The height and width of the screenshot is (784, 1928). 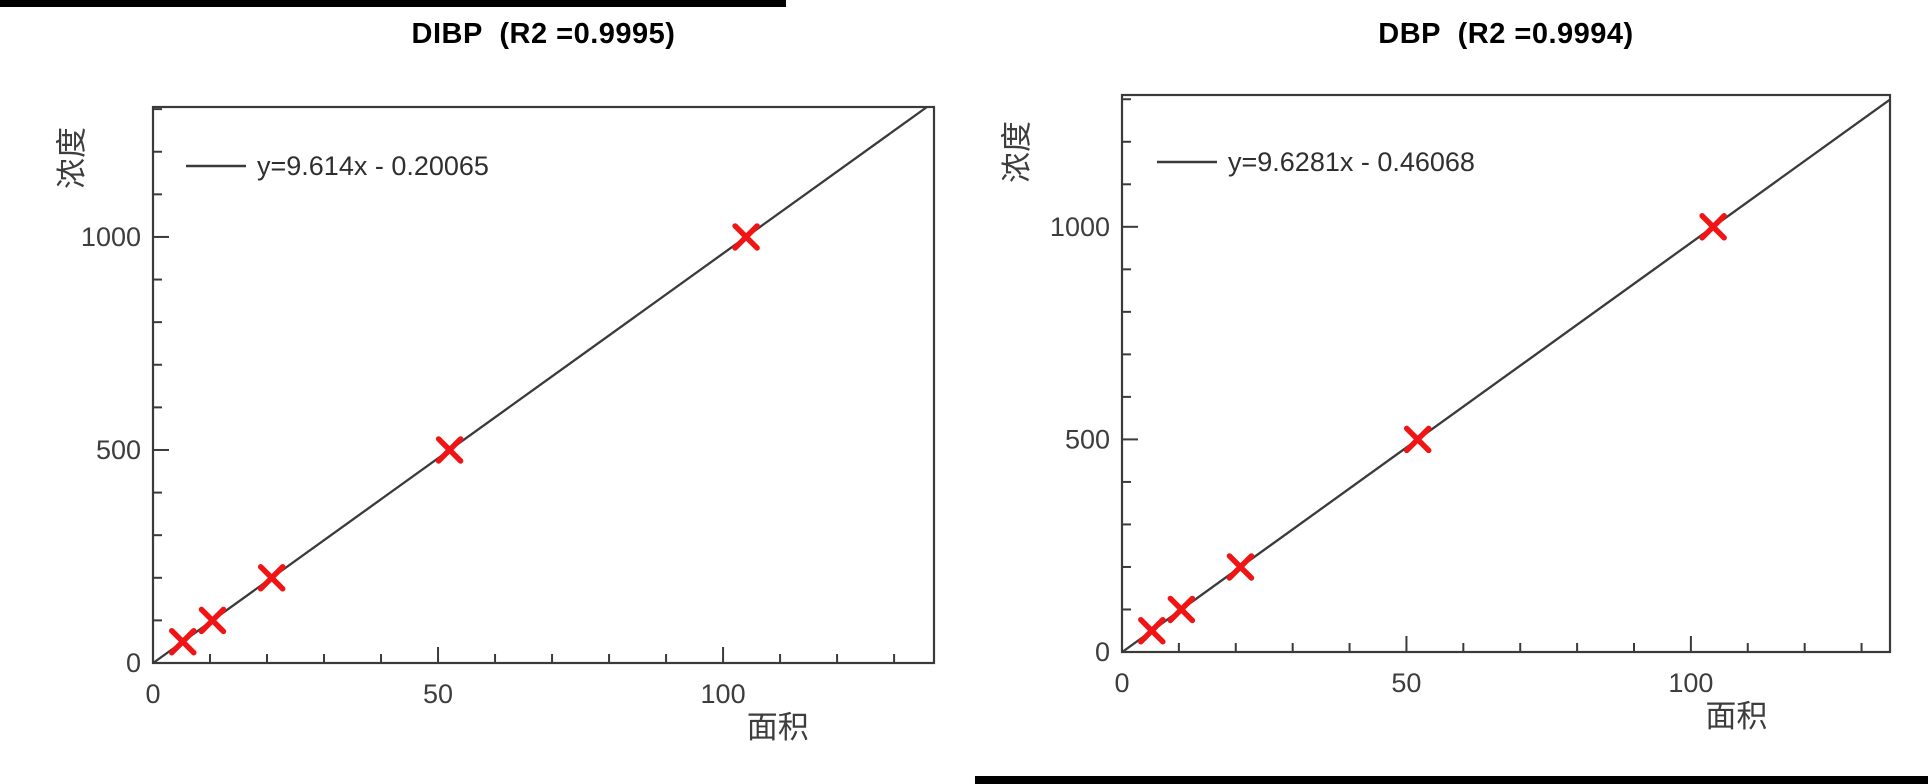 I want to click on bottom-border-bar, so click(x=1451, y=780).